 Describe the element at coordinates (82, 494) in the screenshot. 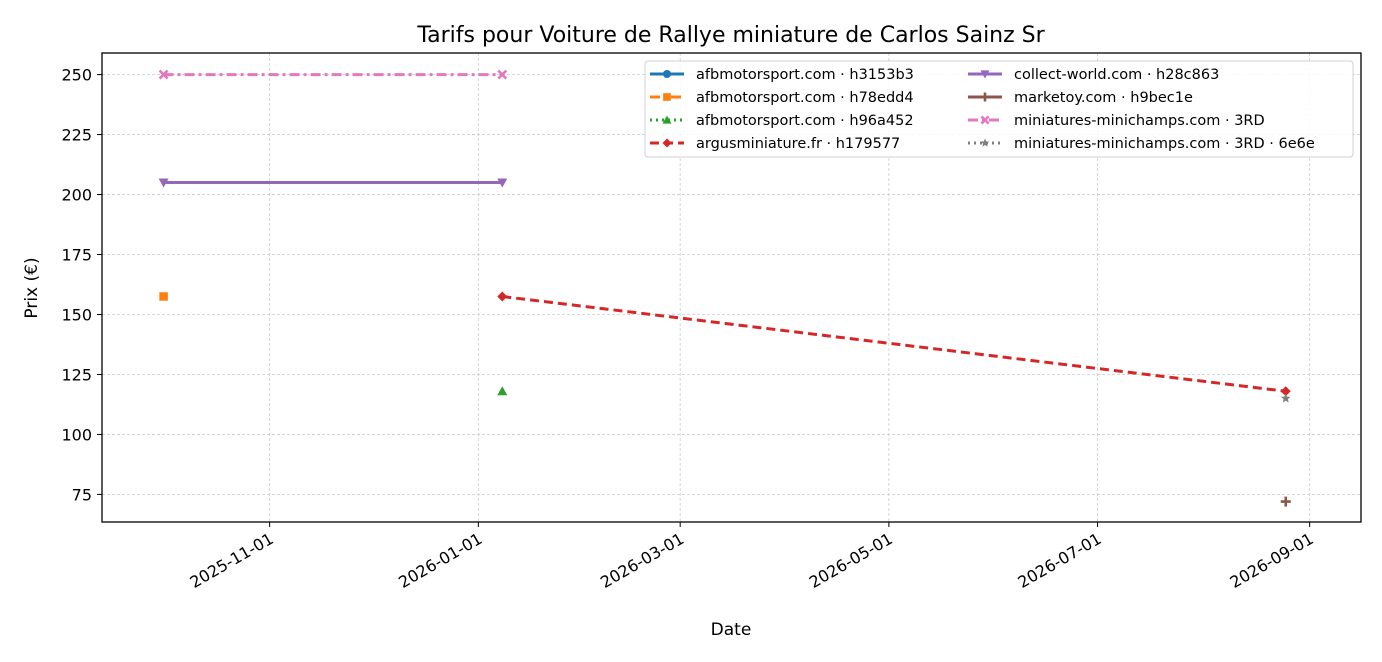

I see `y-tick-label: 75` at that location.